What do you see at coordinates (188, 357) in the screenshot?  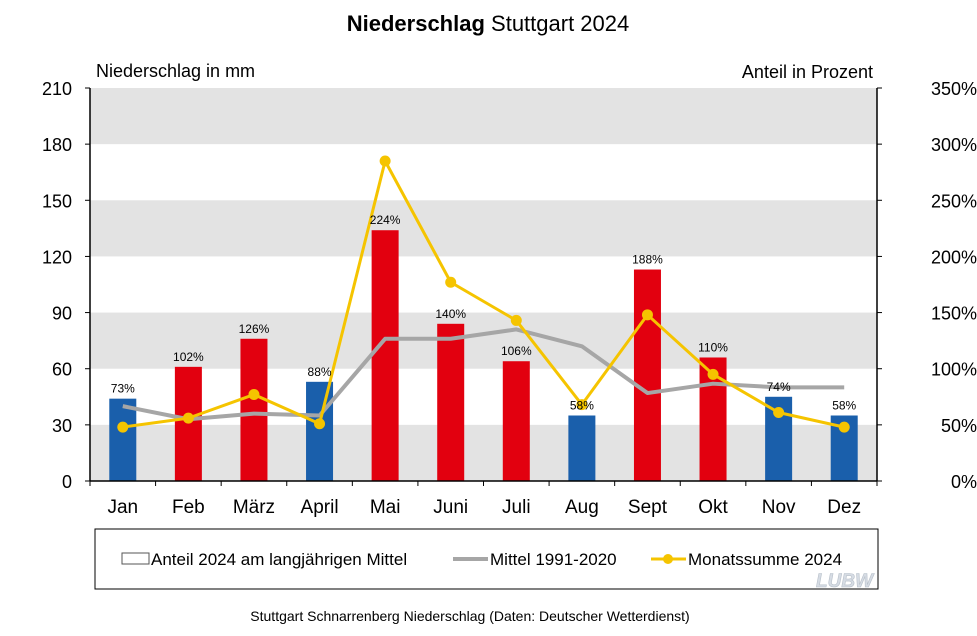 I see `bar-label-Feb: 102%` at bounding box center [188, 357].